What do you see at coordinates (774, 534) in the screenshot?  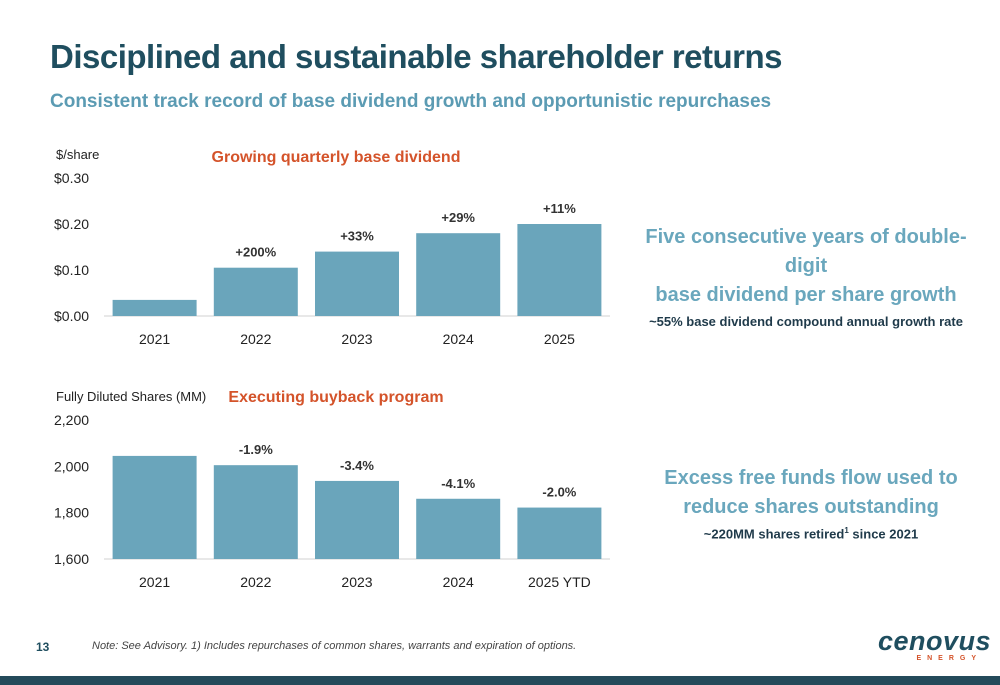 I see `buyback-detail-text: ~220MM shares retired` at bounding box center [774, 534].